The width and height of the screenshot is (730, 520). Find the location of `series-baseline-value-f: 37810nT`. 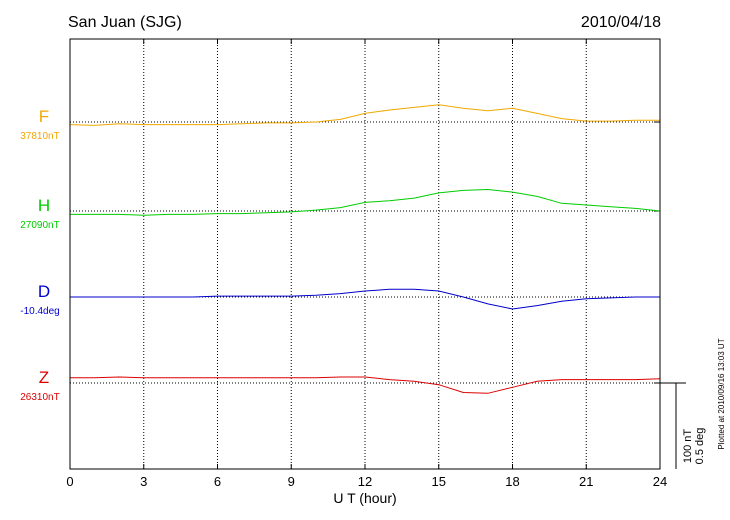

series-baseline-value-f: 37810nT is located at coordinates (39, 136).